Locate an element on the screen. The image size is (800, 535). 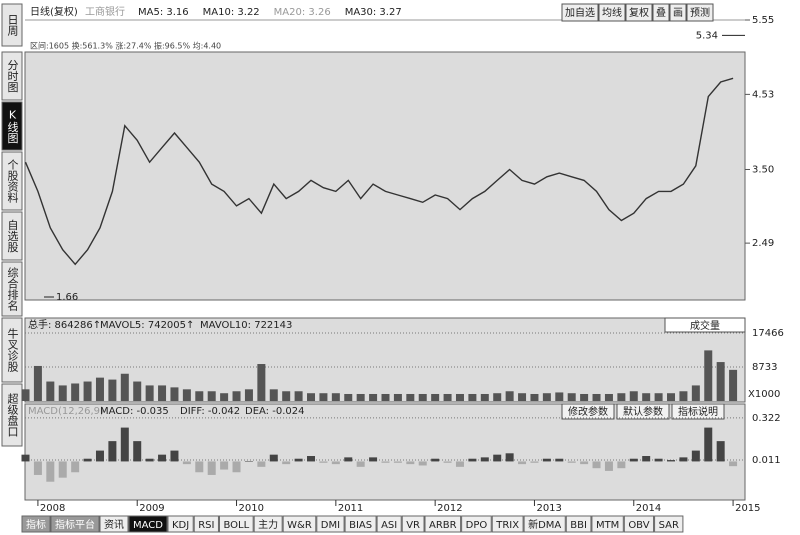
toolbar-button-label: 均线 is located at coordinates (612, 12).